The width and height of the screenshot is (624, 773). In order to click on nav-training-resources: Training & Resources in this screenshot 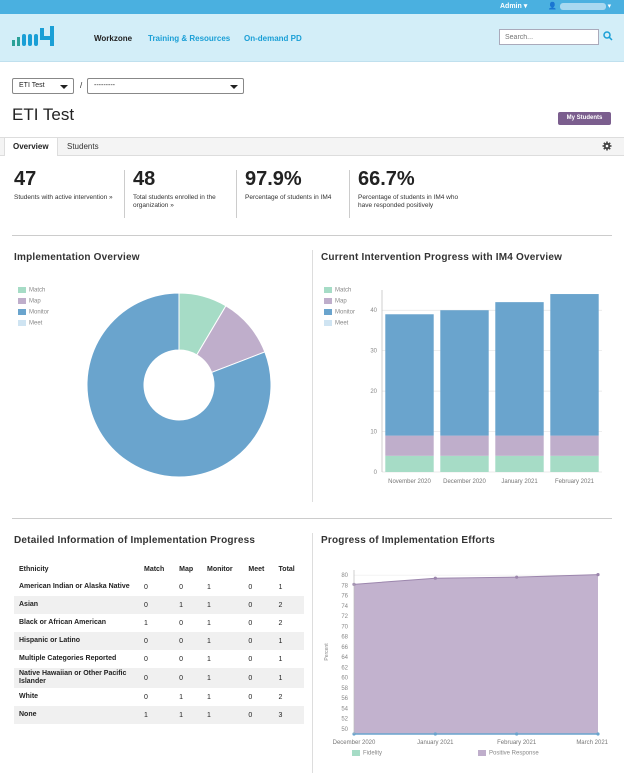, I will do `click(189, 38)`.